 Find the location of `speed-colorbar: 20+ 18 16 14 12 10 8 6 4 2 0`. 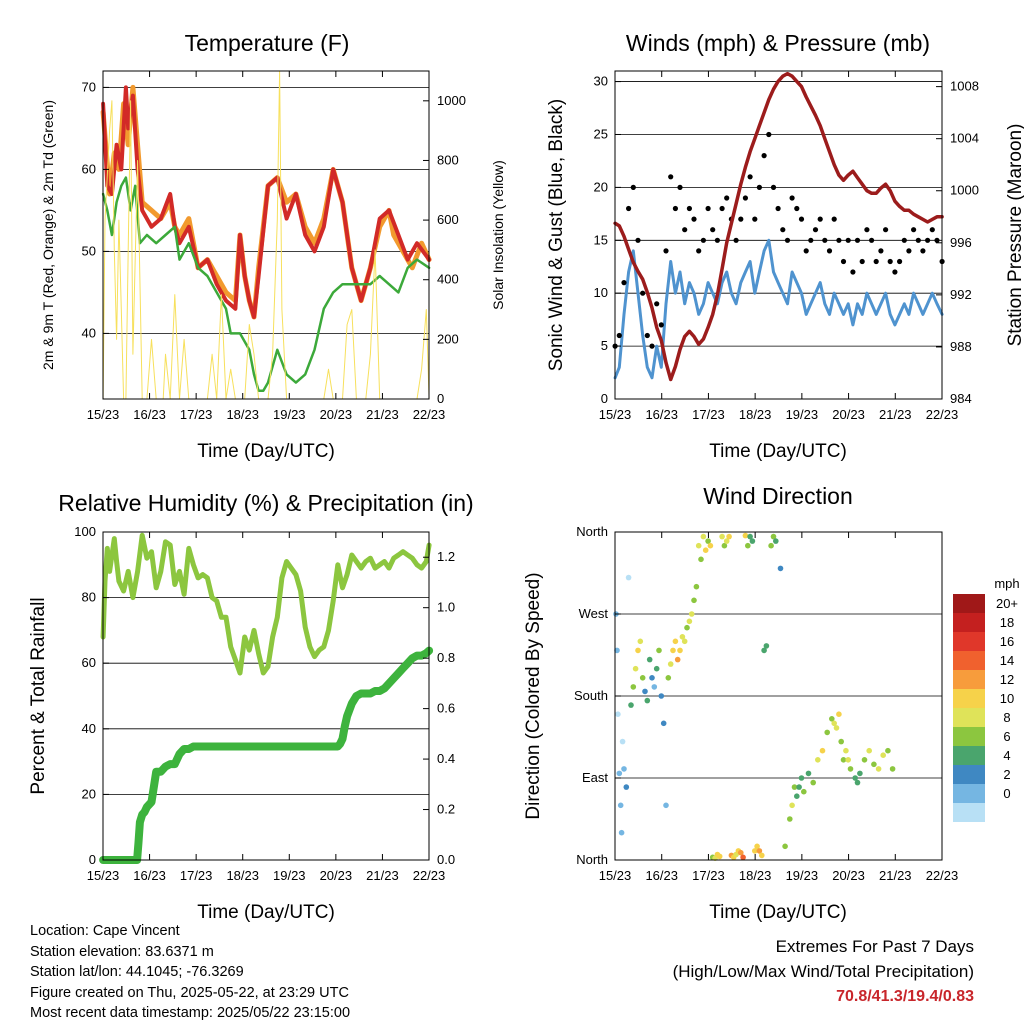

speed-colorbar: 20+ 18 16 14 12 10 8 6 4 2 0 is located at coordinates (985, 708).